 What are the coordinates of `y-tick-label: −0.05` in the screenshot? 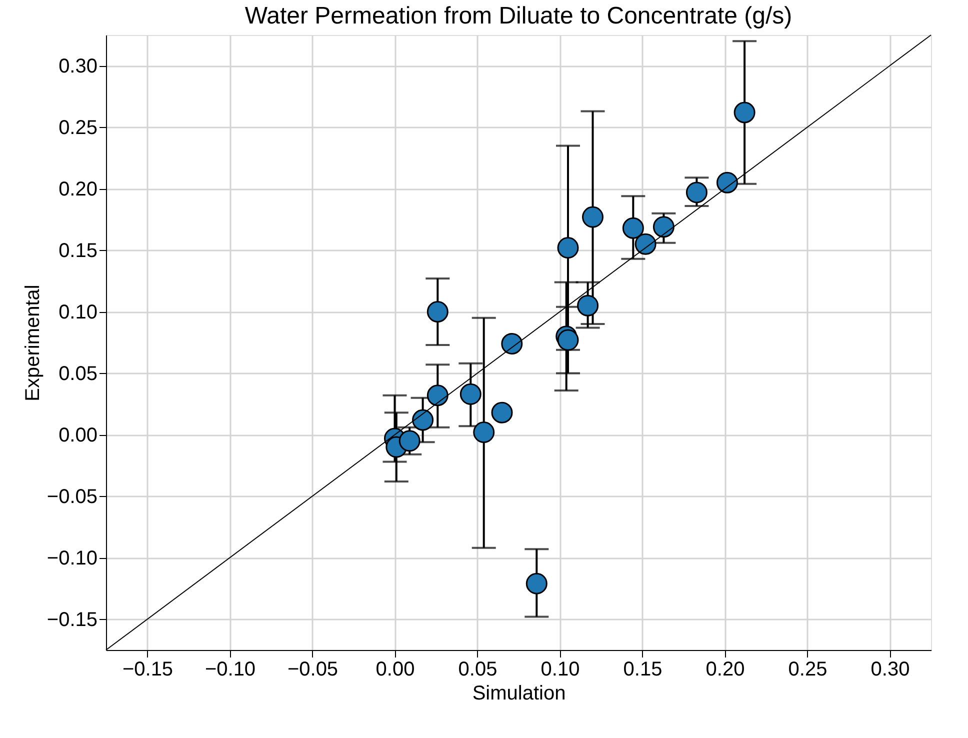 It's located at (72, 497).